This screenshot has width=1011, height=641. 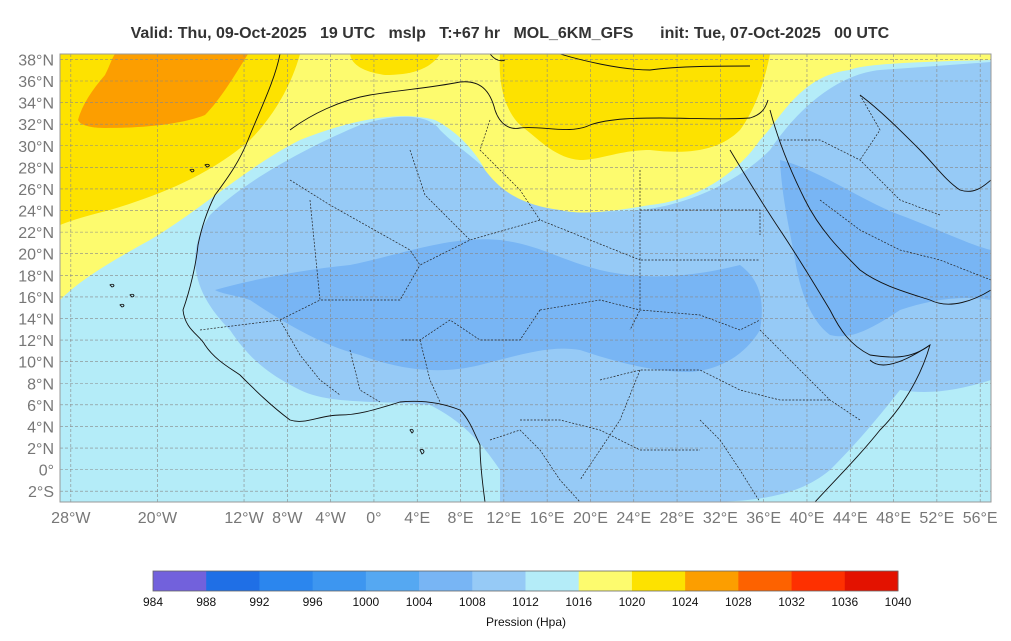 What do you see at coordinates (40, 406) in the screenshot?
I see `lat-label: 6°N` at bounding box center [40, 406].